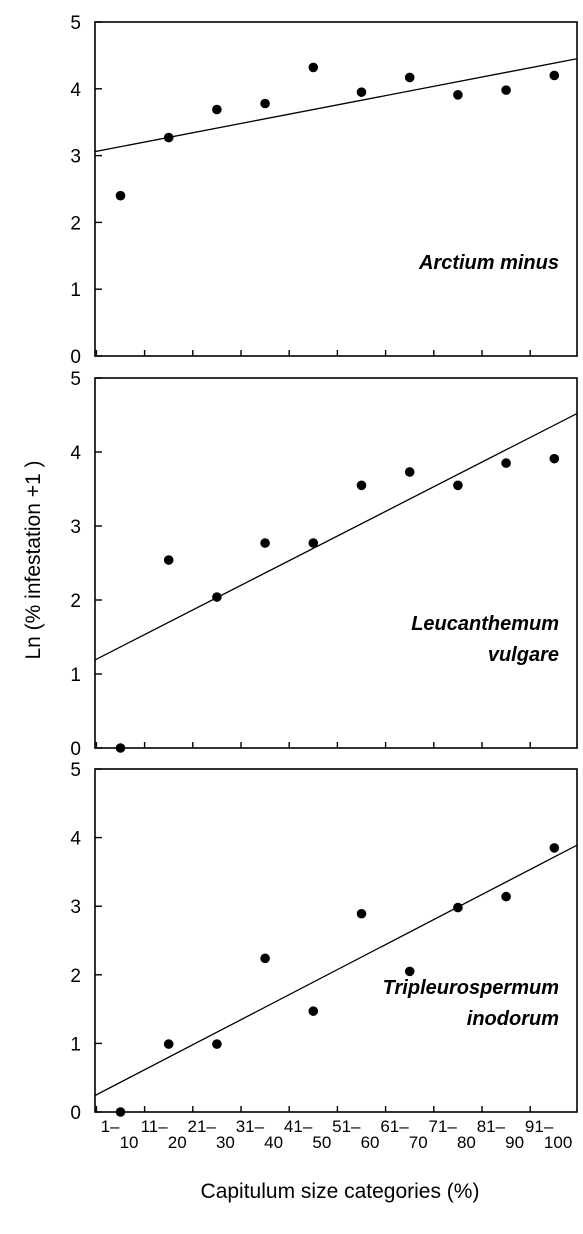 This screenshot has width=583, height=1234. Describe the element at coordinates (33, 559) in the screenshot. I see `y-axis-title: Ln (% infestation +1 )` at that location.